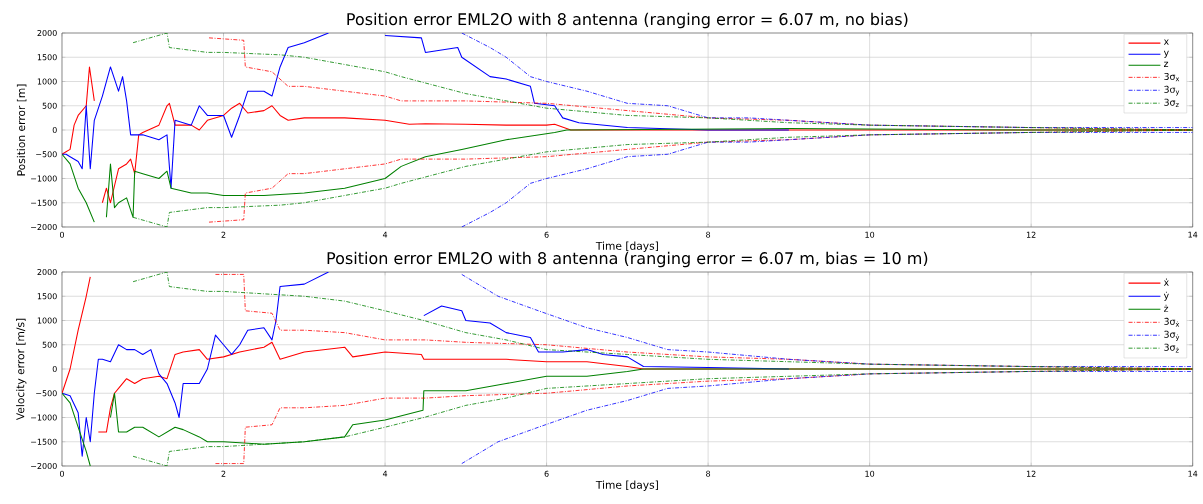 The height and width of the screenshot is (504, 1203). Describe the element at coordinates (1171, 348) in the screenshot. I see `legend-label: 3σ$_{ż}$` at that location.